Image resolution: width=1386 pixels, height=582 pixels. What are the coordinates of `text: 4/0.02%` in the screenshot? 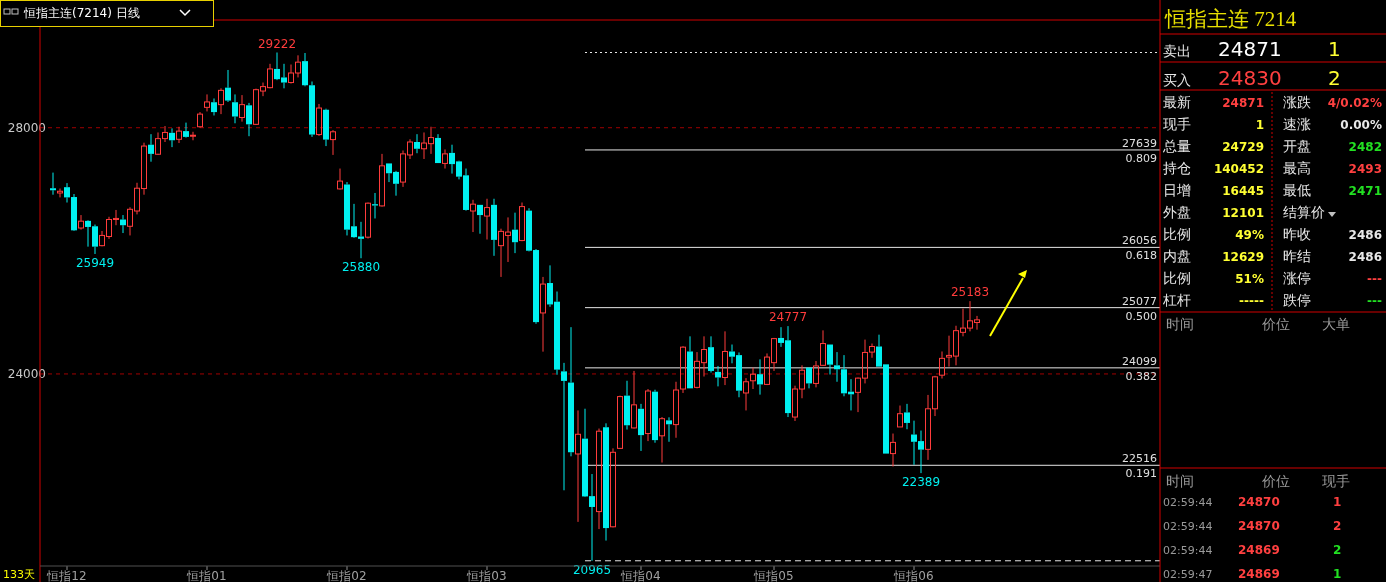 It's located at (1354, 103).